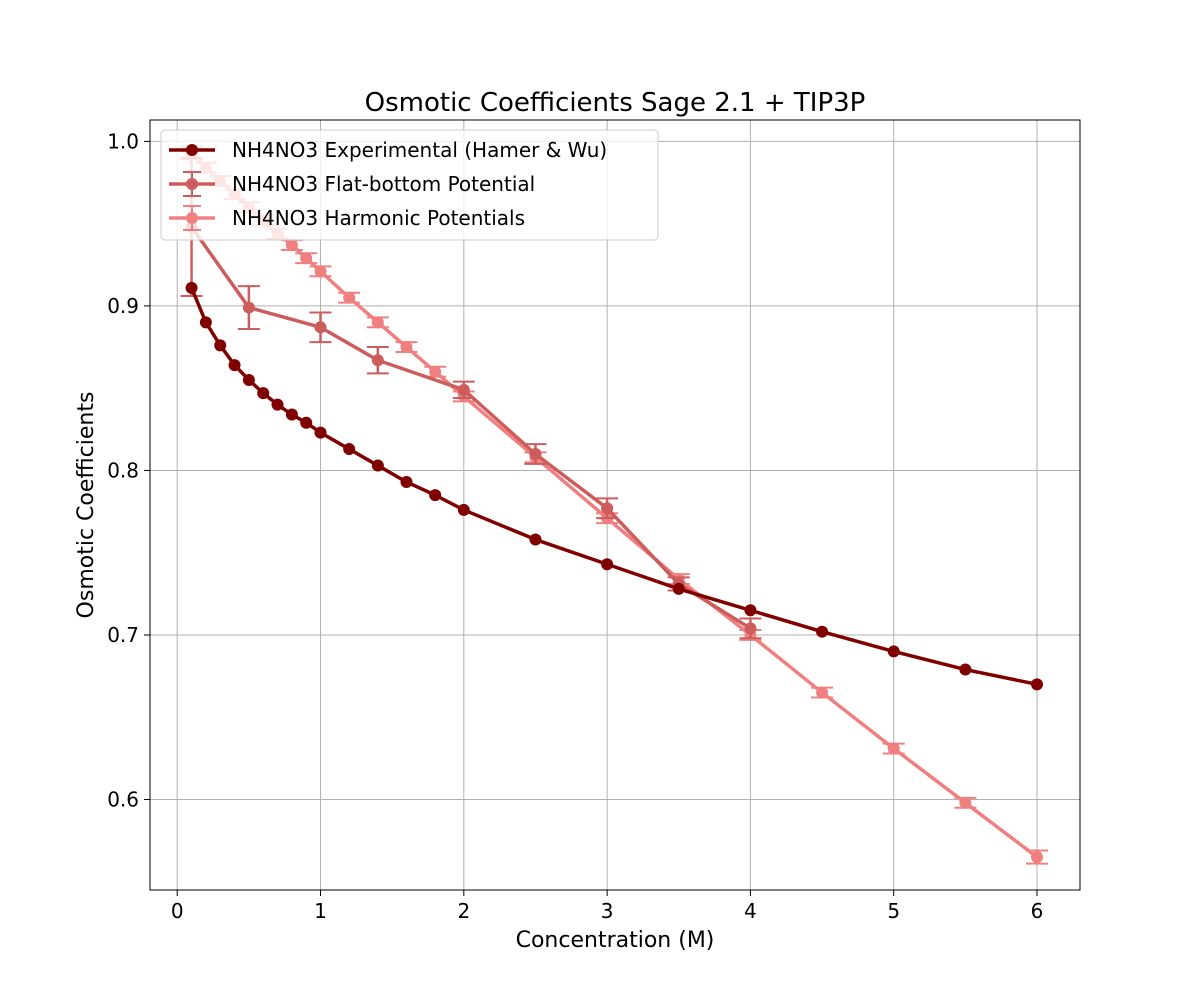 The width and height of the screenshot is (1200, 1000). What do you see at coordinates (750, 911) in the screenshot?
I see `x-tick-label: 4` at bounding box center [750, 911].